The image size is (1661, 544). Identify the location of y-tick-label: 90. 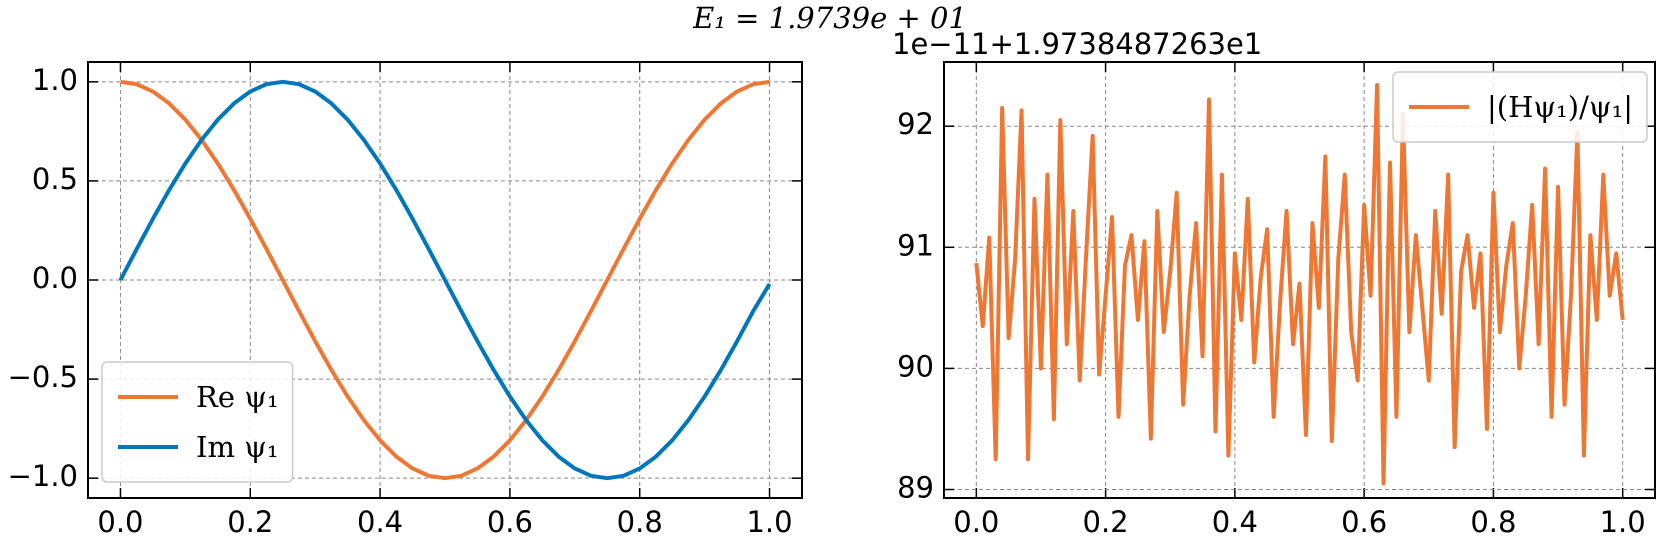
(915, 366).